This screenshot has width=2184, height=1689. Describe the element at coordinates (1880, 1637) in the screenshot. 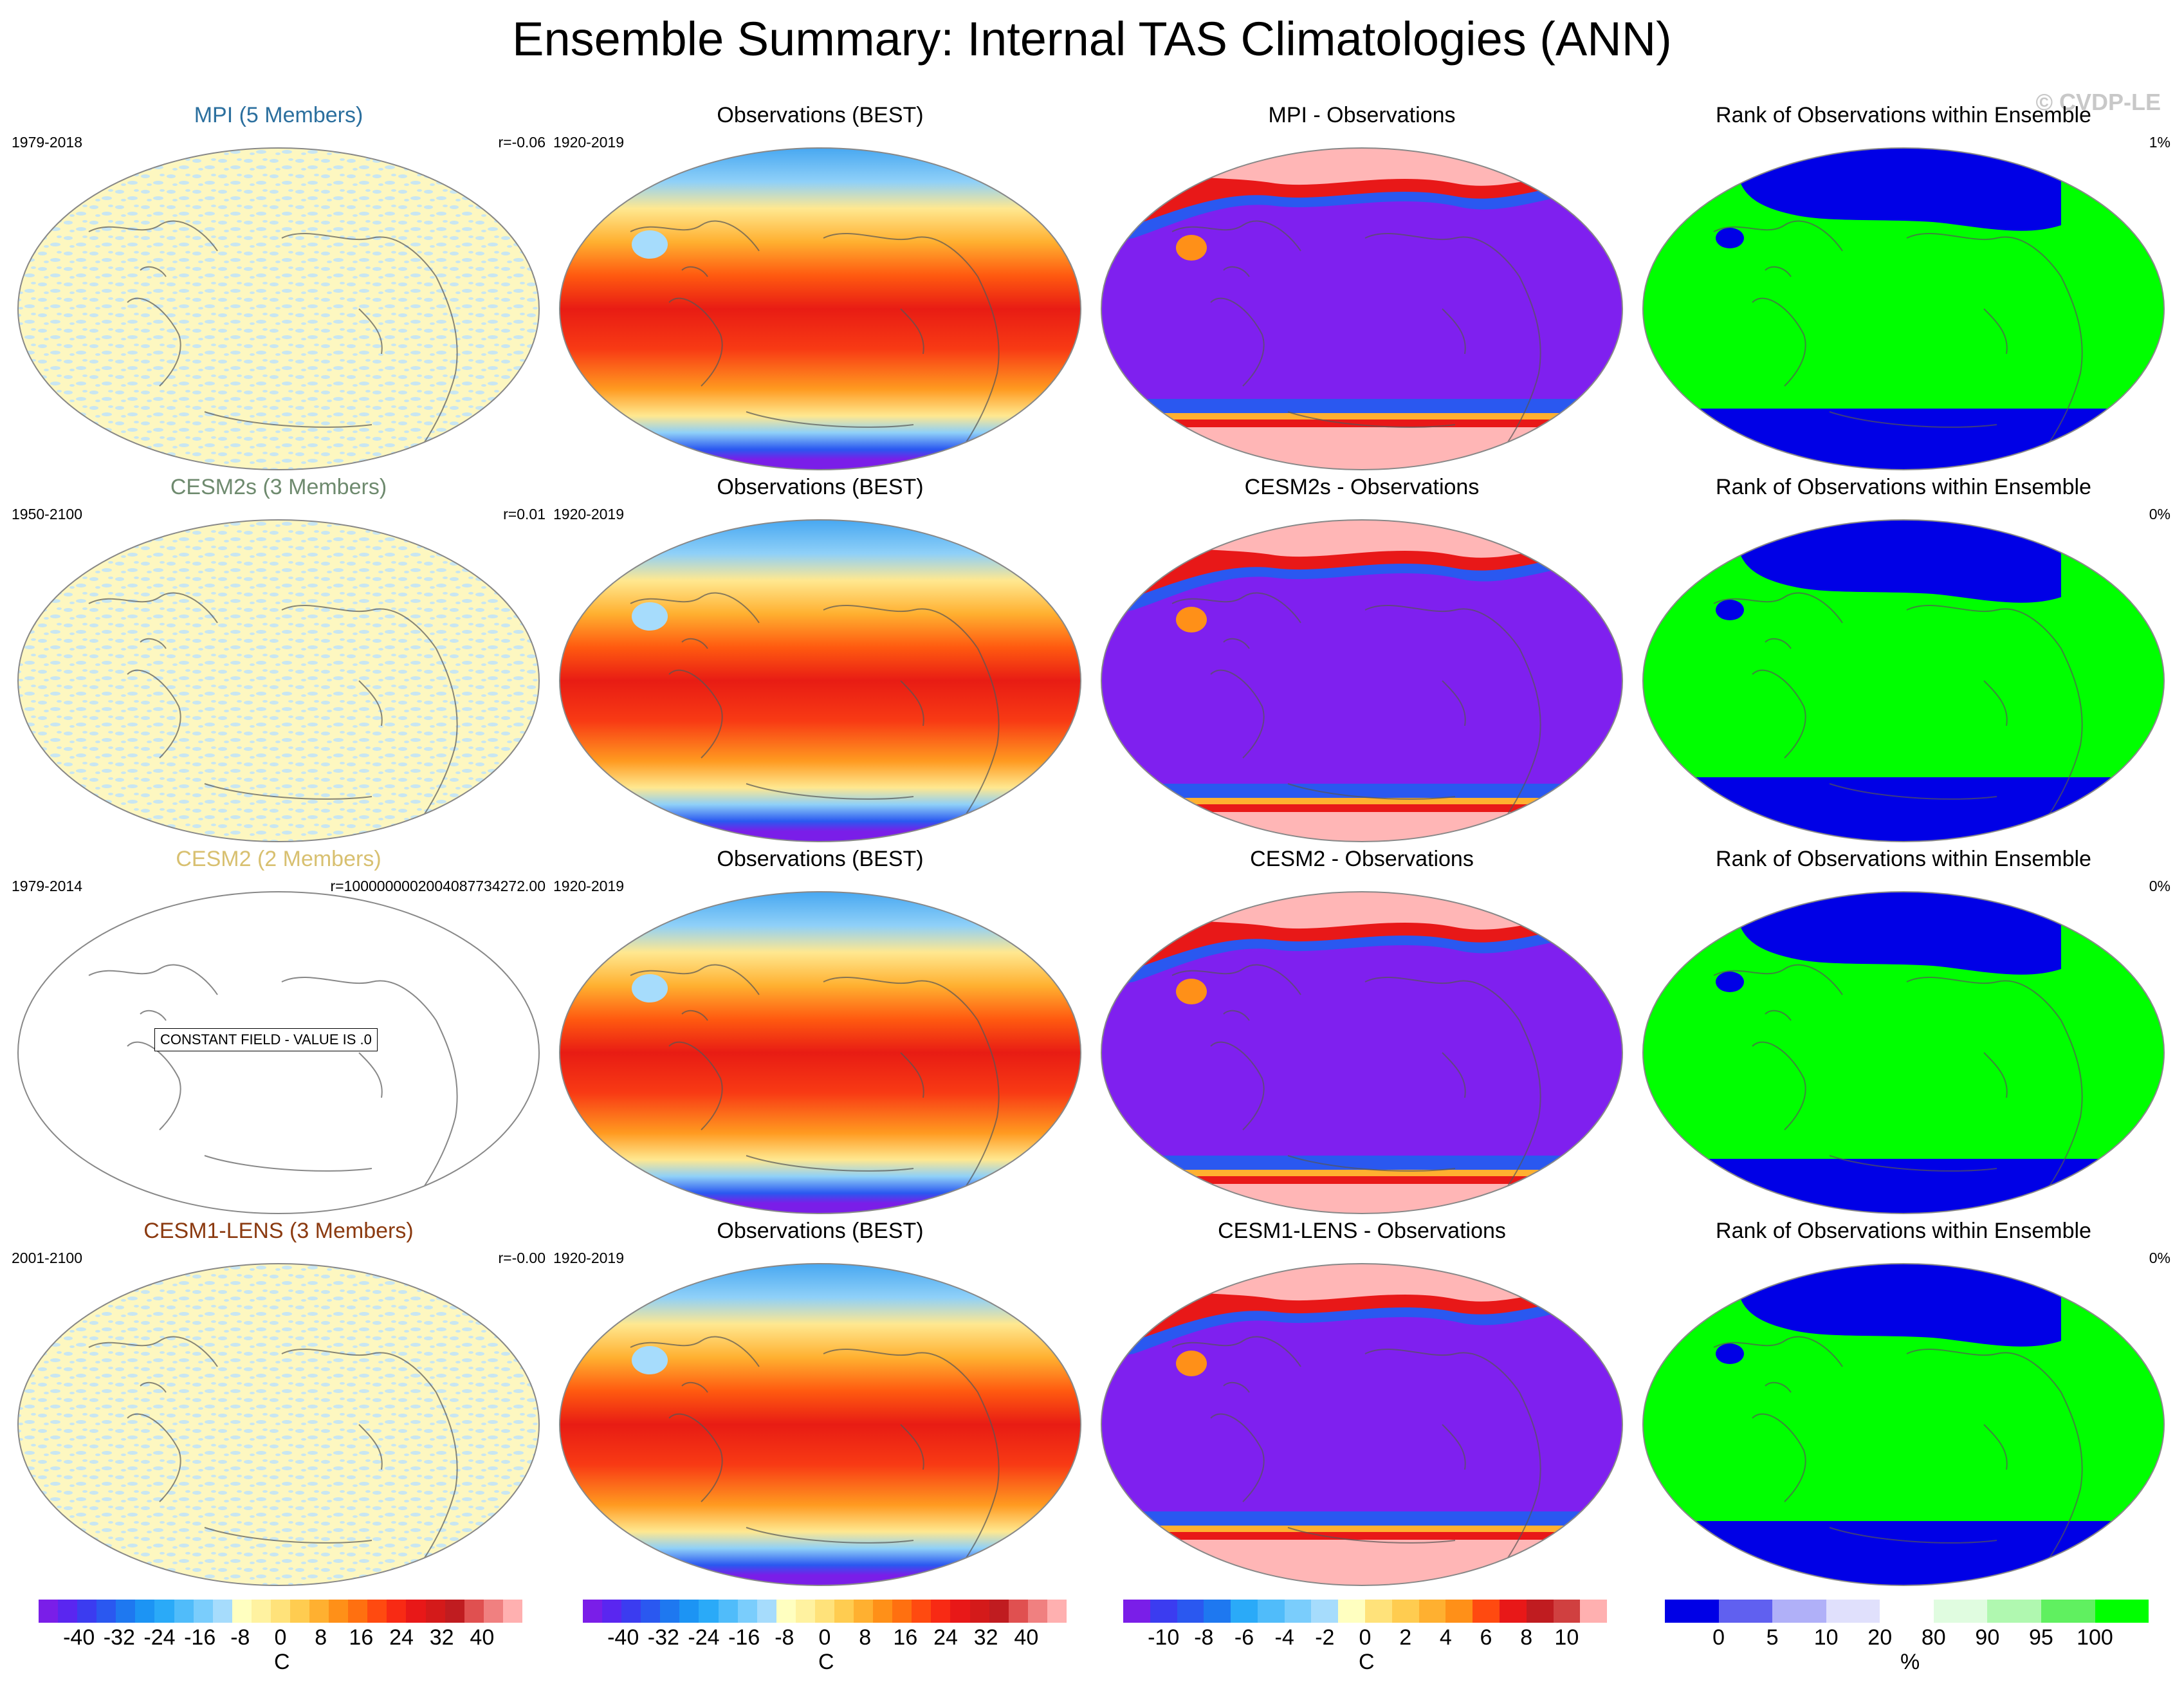

I see `colorbar-tick-label: 20` at that location.